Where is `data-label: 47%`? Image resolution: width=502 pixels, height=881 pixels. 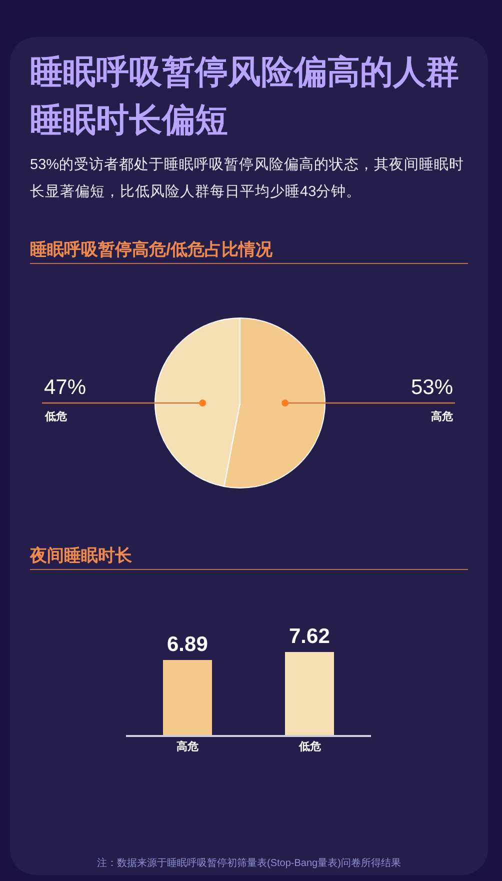 data-label: 47% is located at coordinates (65, 387).